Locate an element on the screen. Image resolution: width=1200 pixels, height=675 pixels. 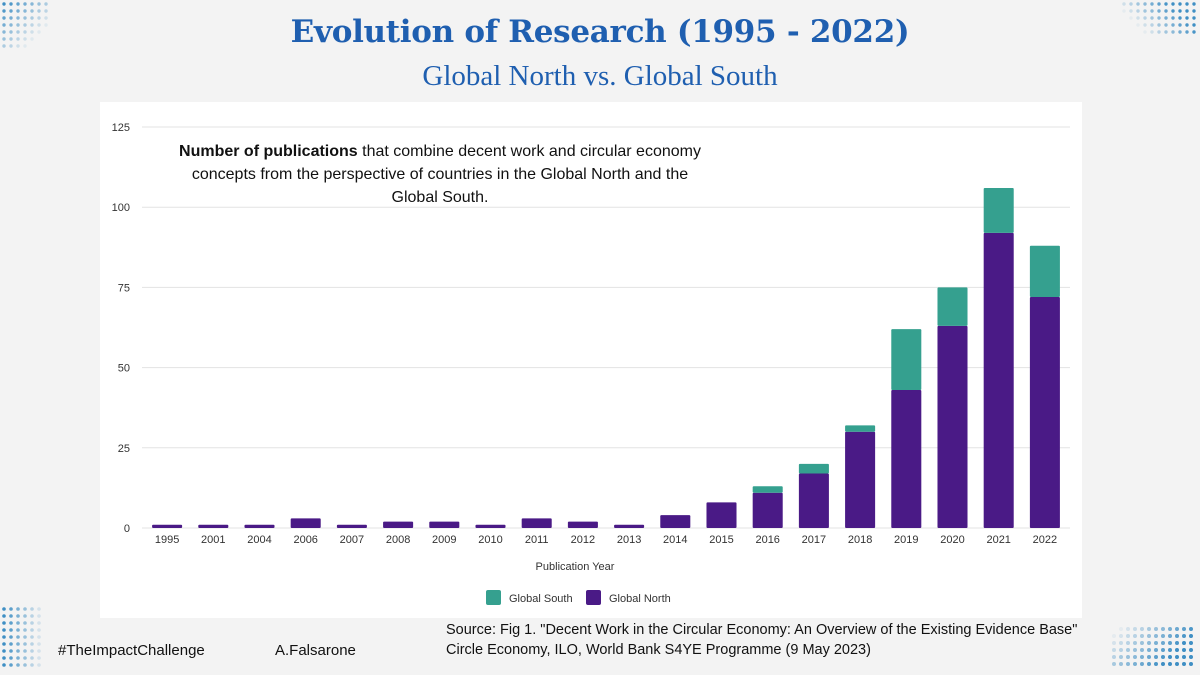
bar-global-north-2009 is located at coordinates (444, 524).